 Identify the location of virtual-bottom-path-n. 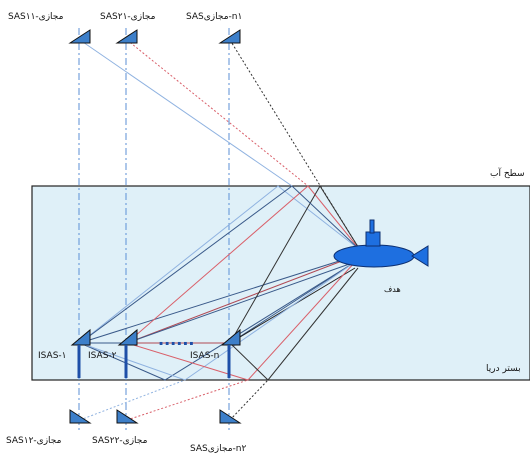
(249, 400).